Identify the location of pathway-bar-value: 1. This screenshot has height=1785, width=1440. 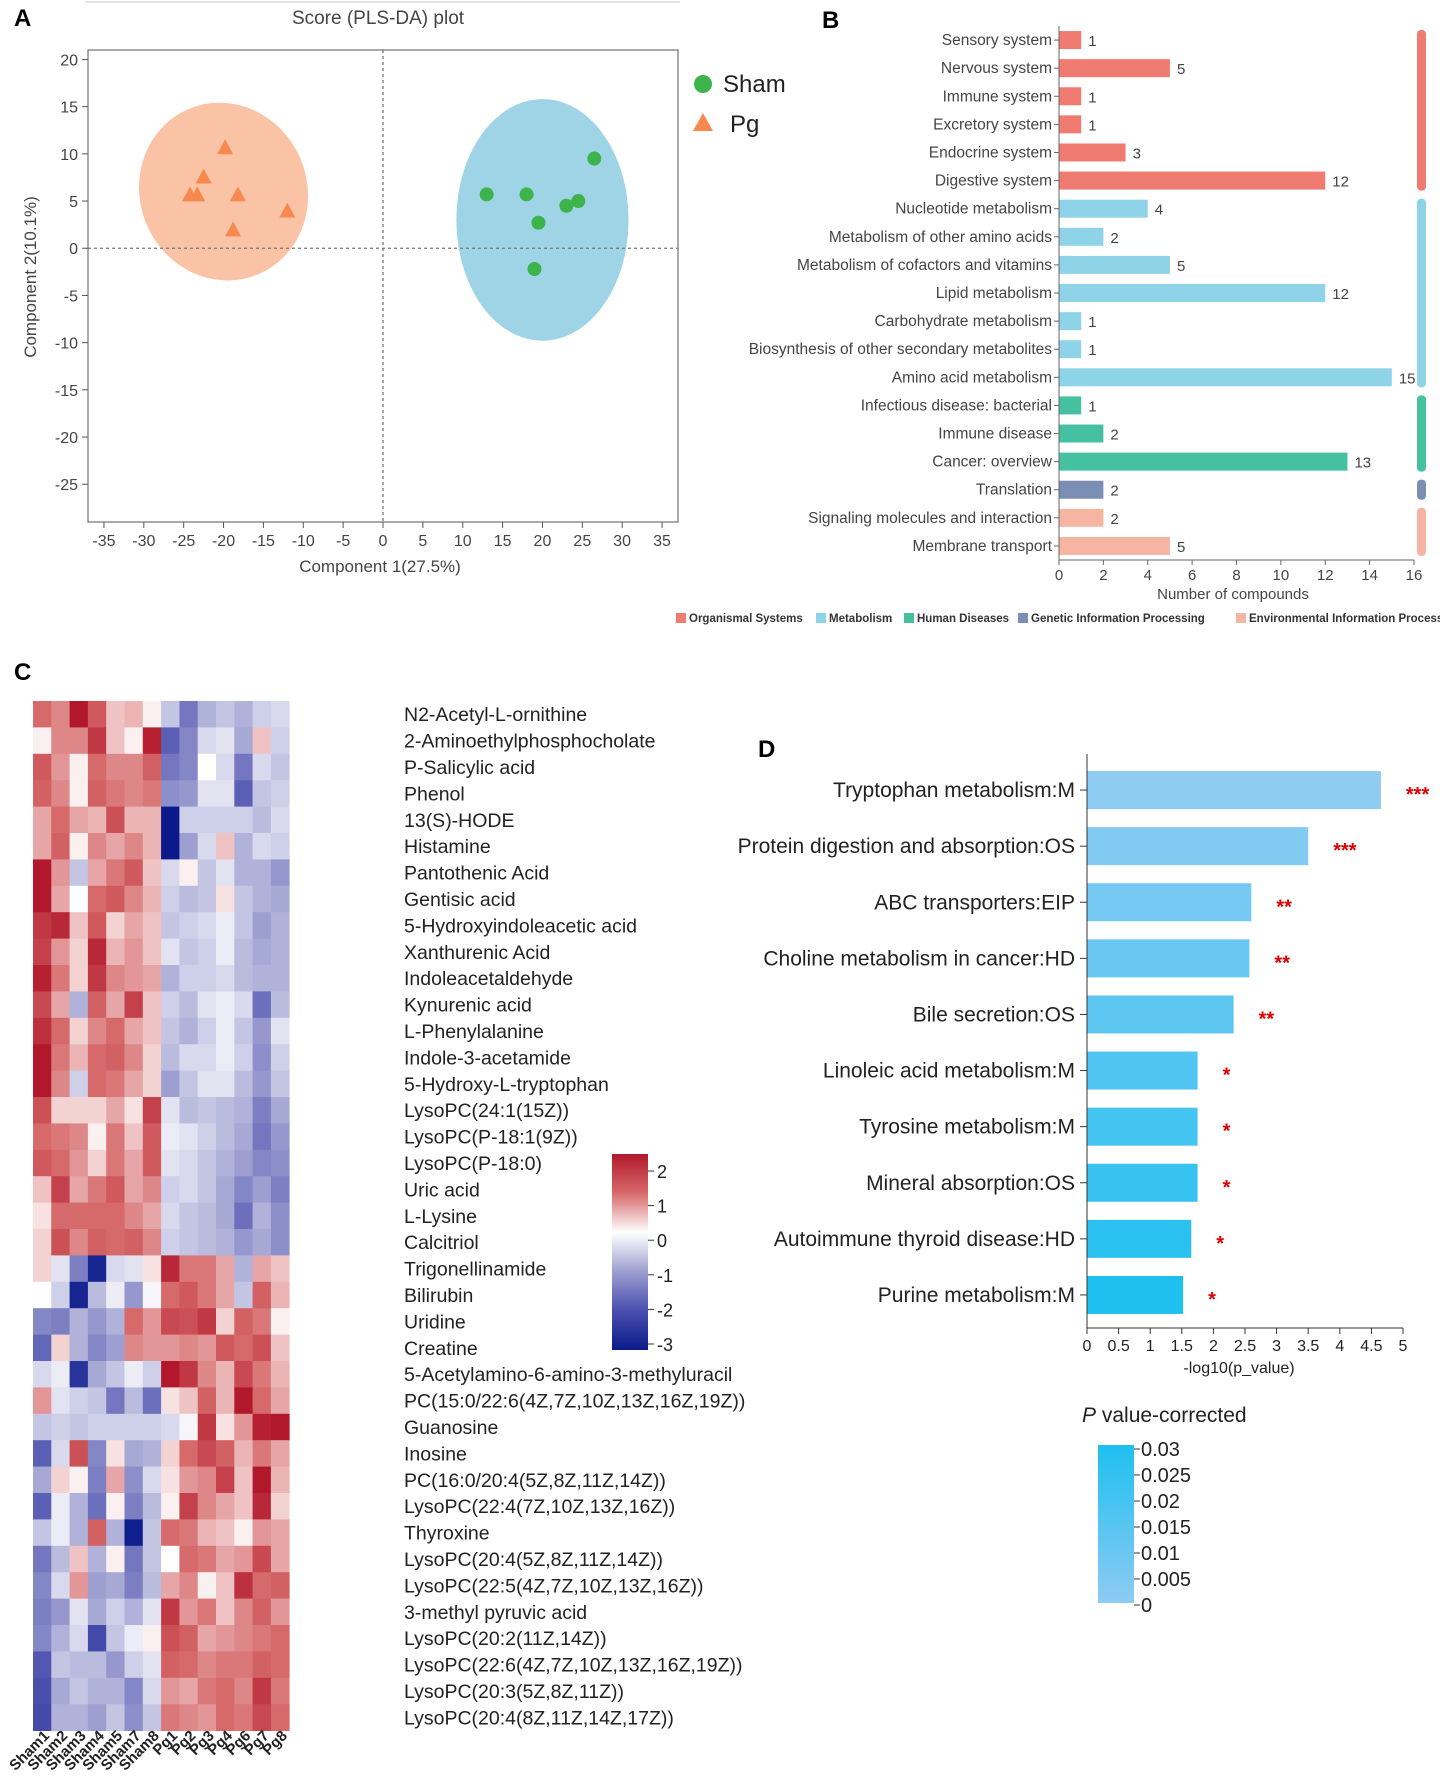
(1092, 406).